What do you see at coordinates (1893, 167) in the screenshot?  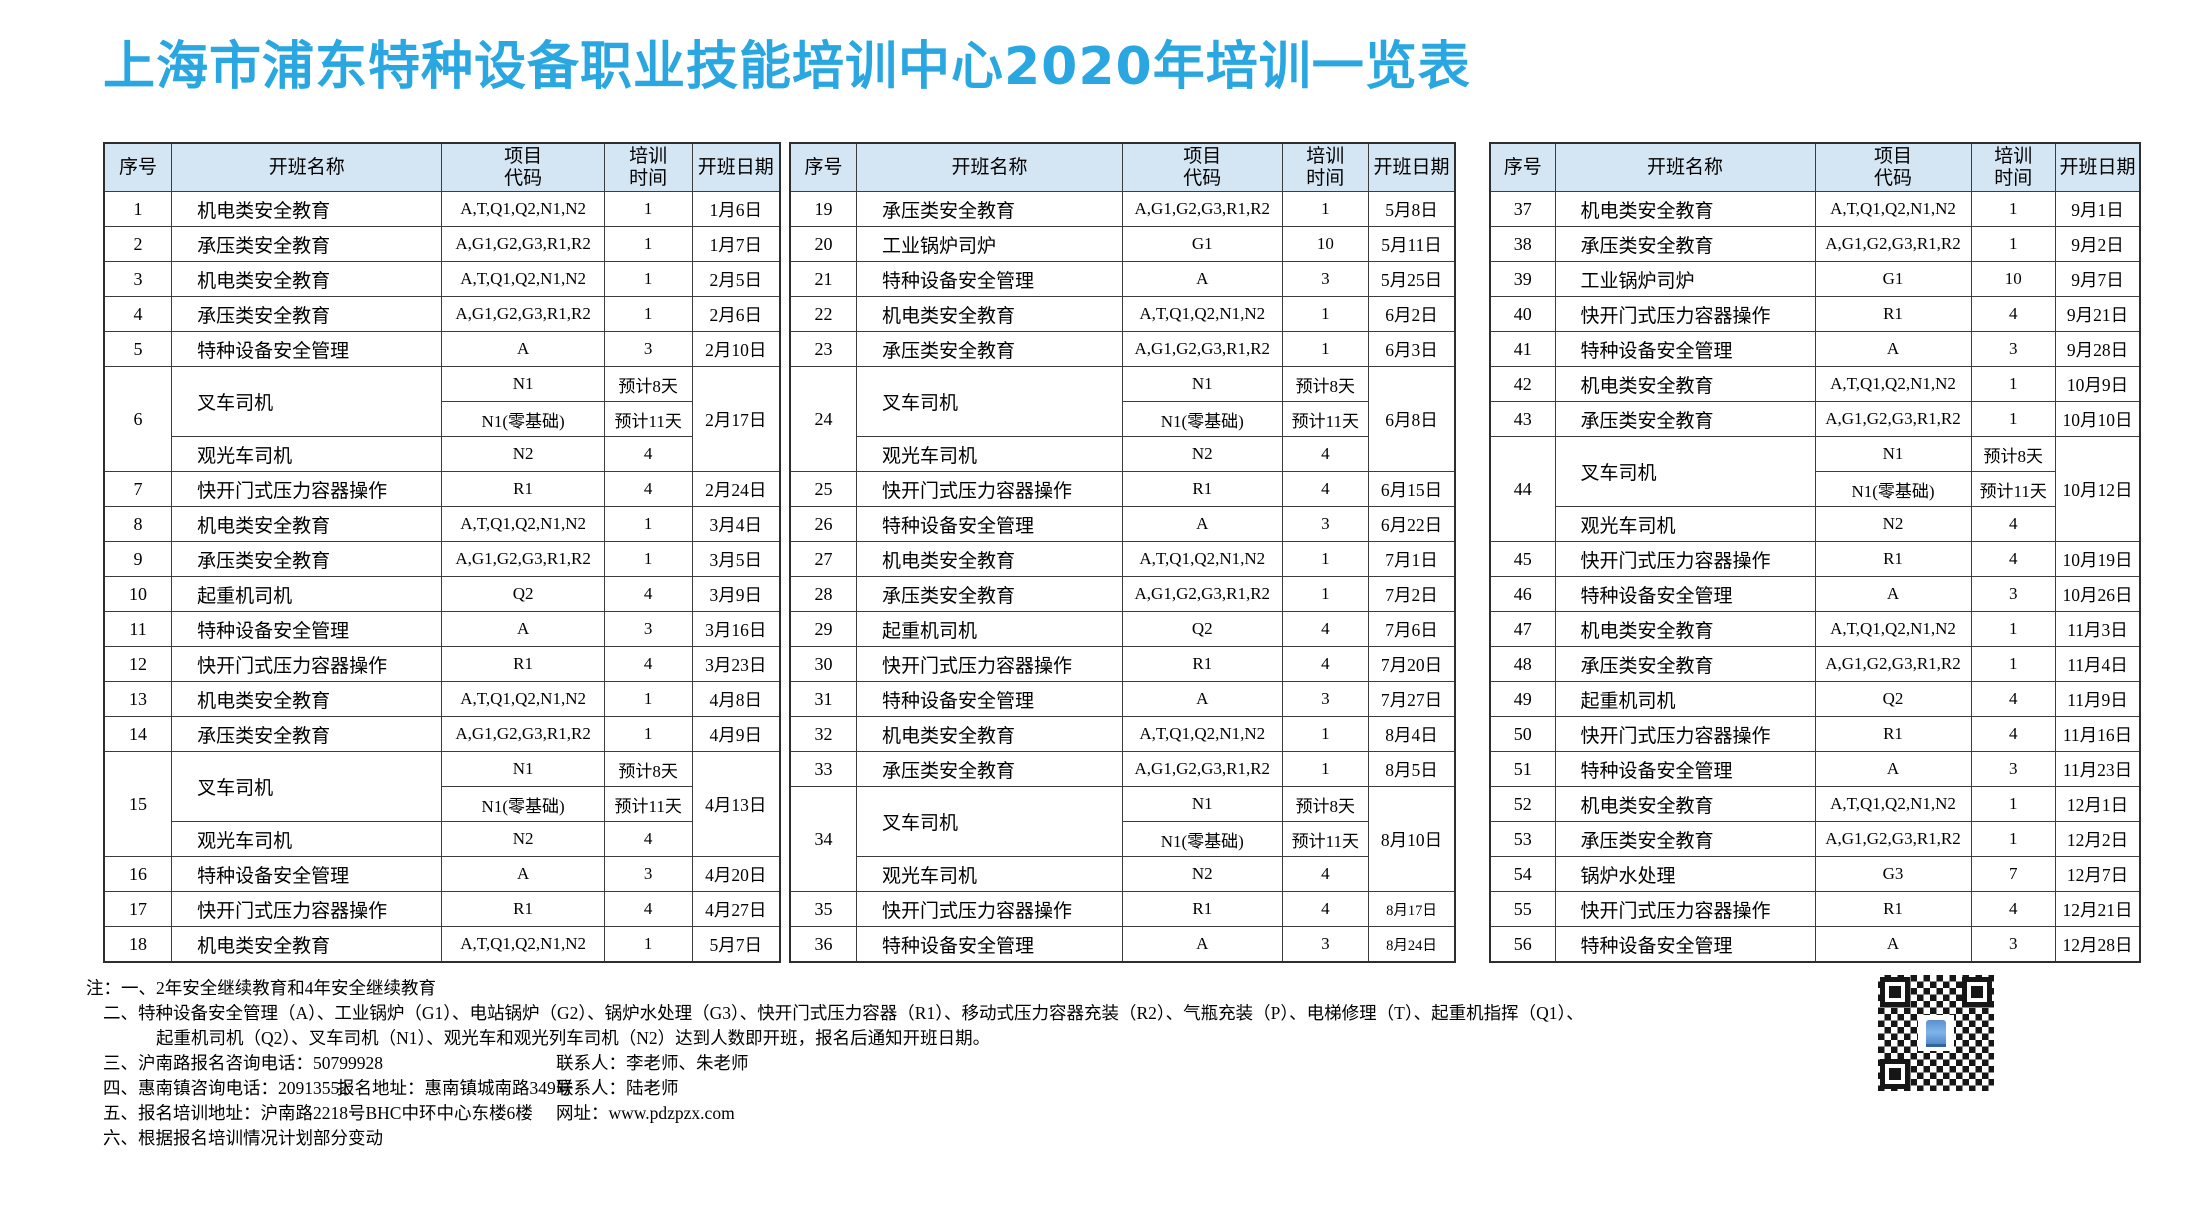 I see `column-header: 项目 代码` at bounding box center [1893, 167].